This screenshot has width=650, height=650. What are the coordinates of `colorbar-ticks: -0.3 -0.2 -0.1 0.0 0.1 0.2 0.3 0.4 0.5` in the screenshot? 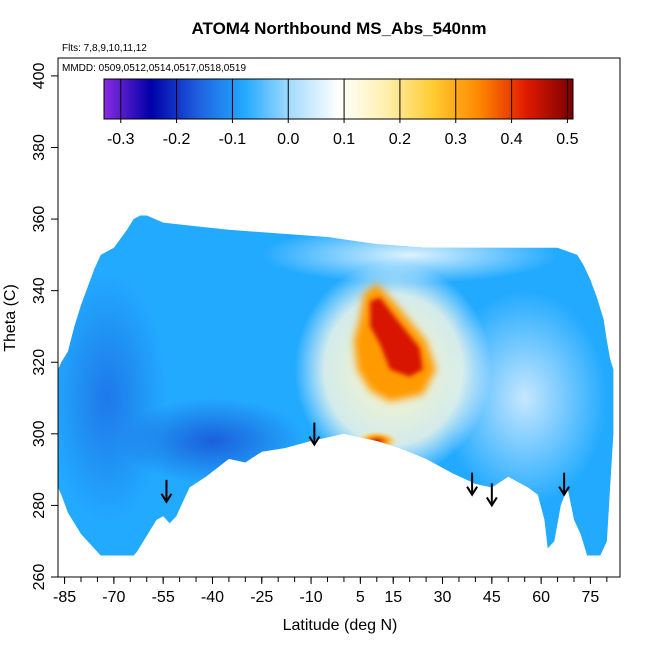 It's located at (343, 113).